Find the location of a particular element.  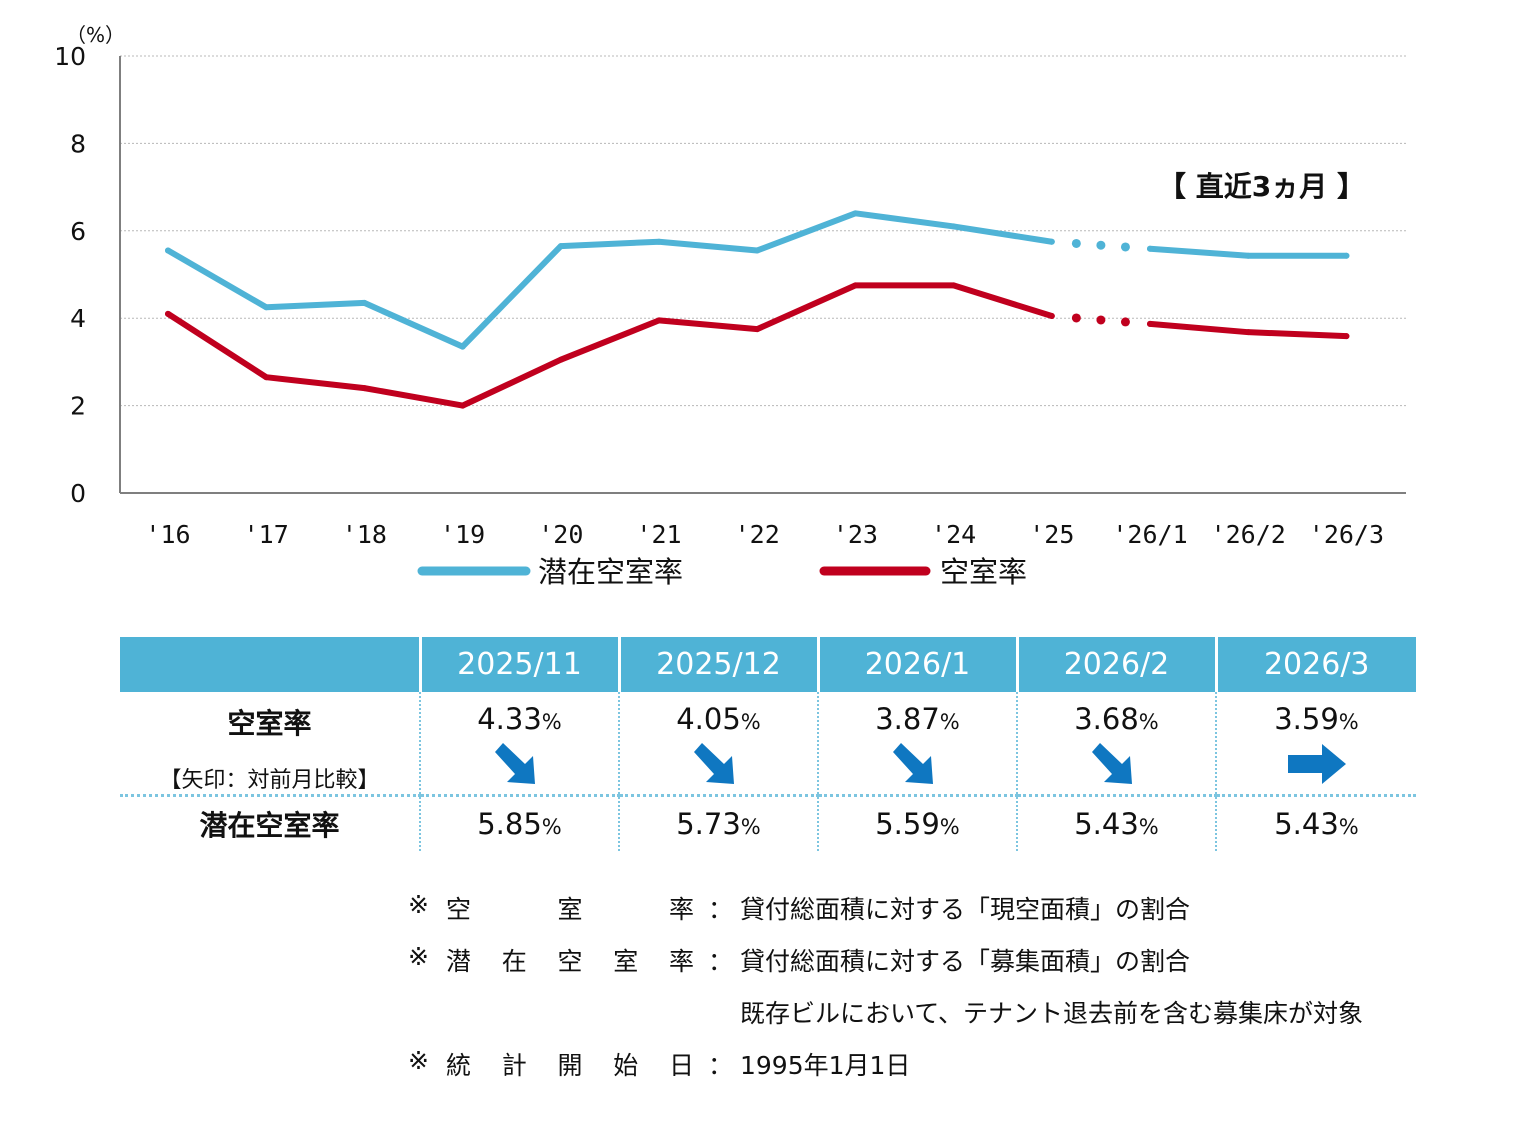

vacancy-row-title: 空室率 is located at coordinates (269, 723).